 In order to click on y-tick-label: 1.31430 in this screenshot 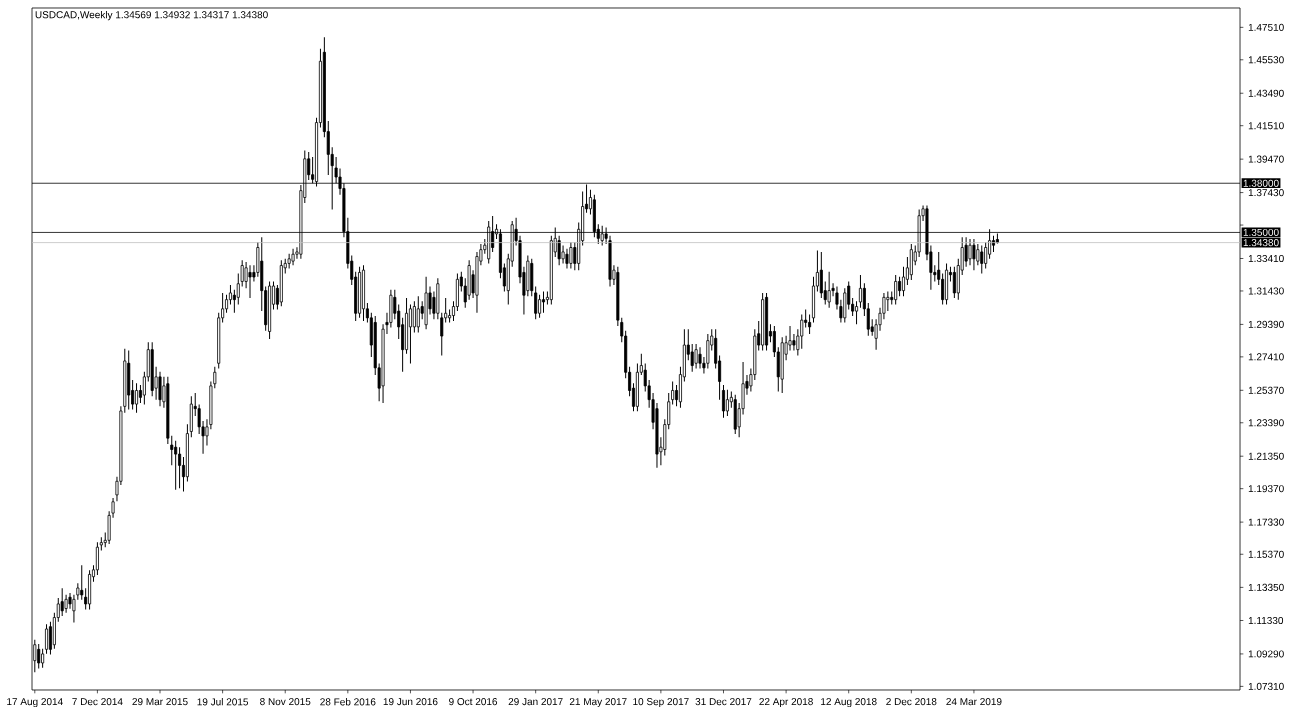, I will do `click(1266, 291)`.